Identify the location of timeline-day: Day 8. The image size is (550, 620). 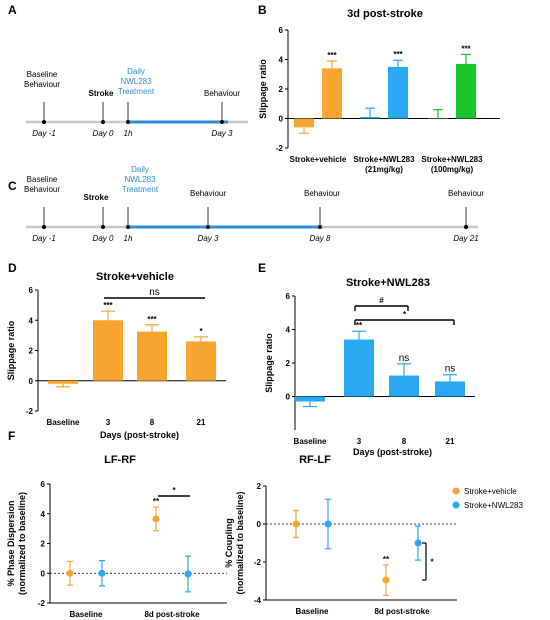
(320, 238).